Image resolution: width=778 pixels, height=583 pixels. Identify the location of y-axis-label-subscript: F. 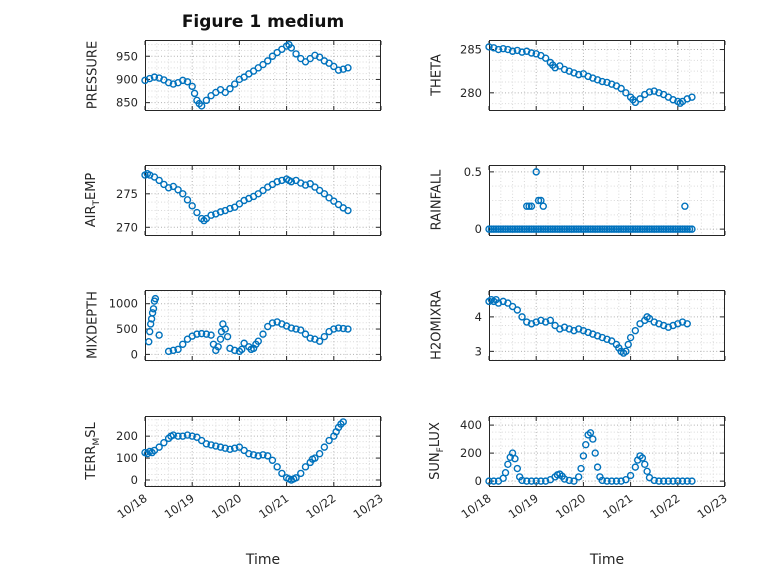
(440, 450).